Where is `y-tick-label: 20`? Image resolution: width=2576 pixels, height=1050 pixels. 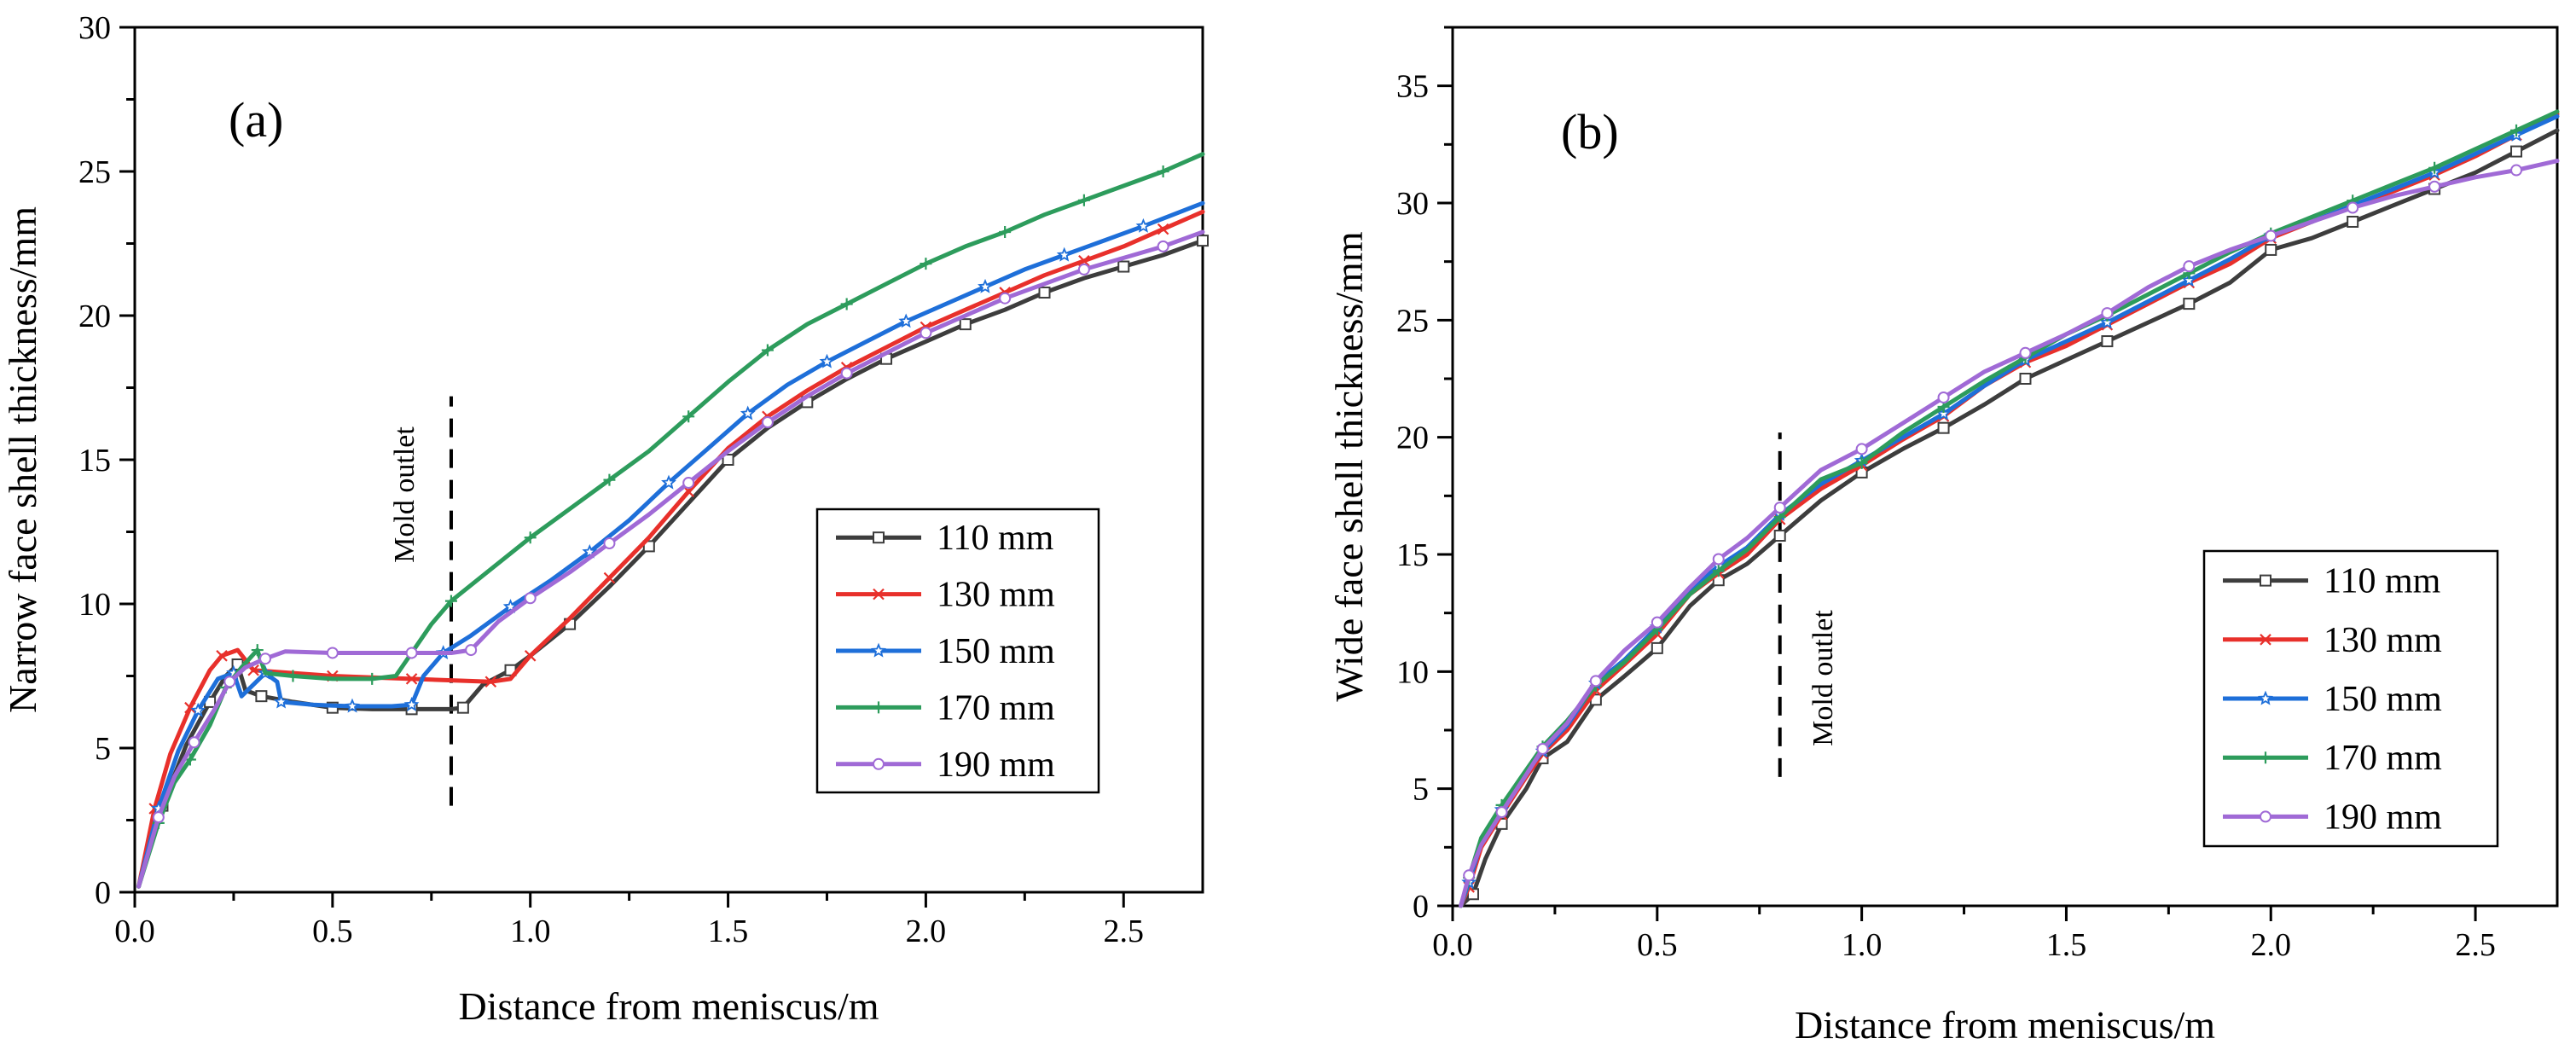 y-tick-label: 20 is located at coordinates (1412, 438).